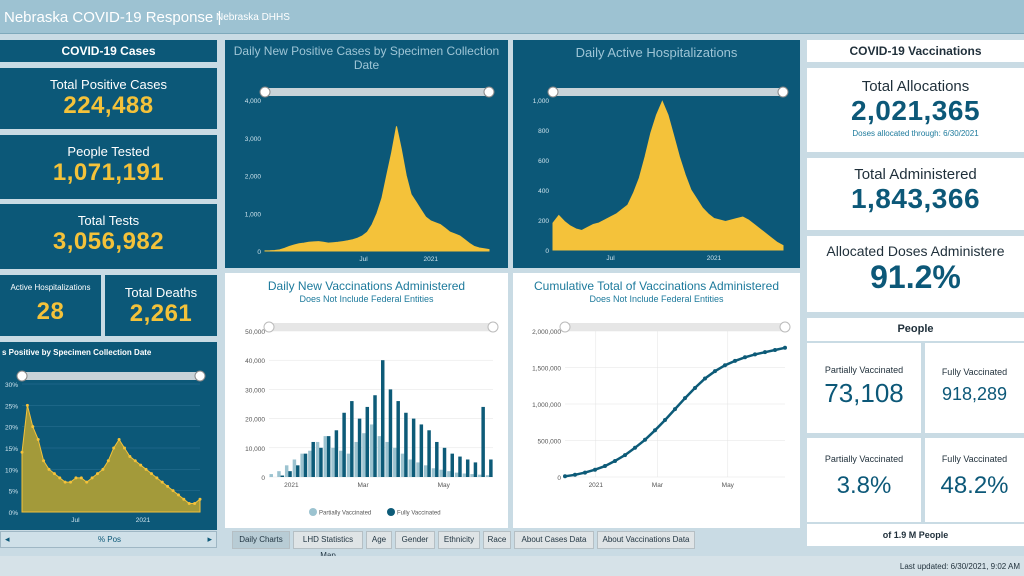 The height and width of the screenshot is (576, 1024). What do you see at coordinates (261, 540) in the screenshot?
I see `tab-daily-charts: Daily Charts` at bounding box center [261, 540].